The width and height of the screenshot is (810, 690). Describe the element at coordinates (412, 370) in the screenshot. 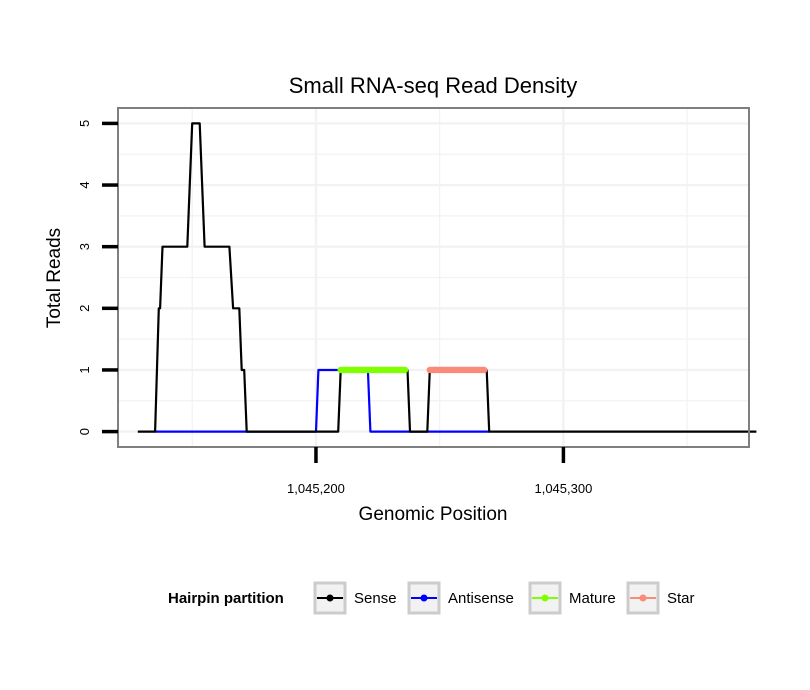

I see `series-points` at that location.